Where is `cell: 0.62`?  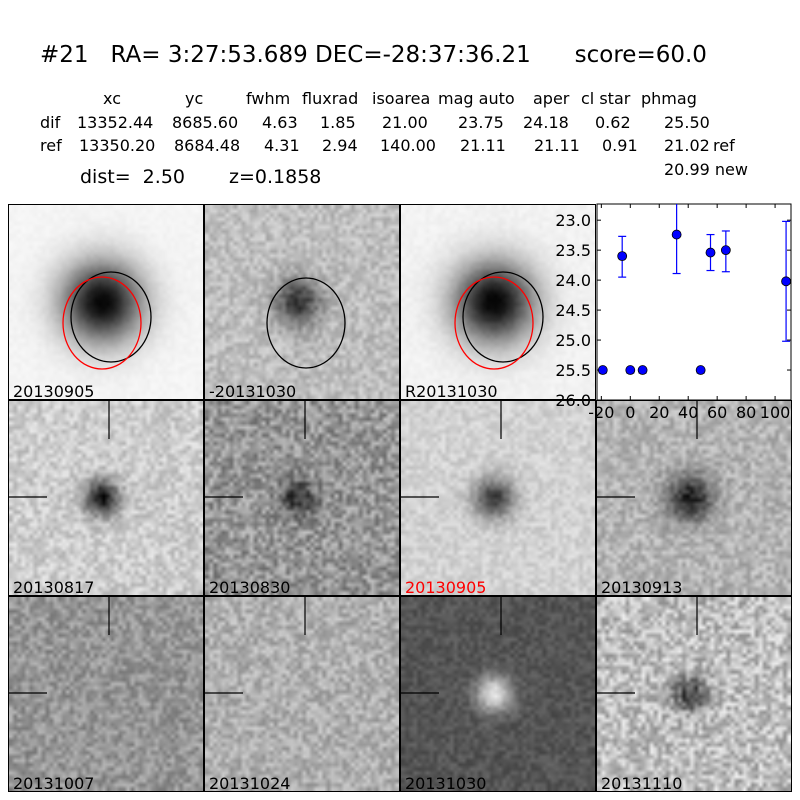
cell: 0.62 is located at coordinates (613, 122).